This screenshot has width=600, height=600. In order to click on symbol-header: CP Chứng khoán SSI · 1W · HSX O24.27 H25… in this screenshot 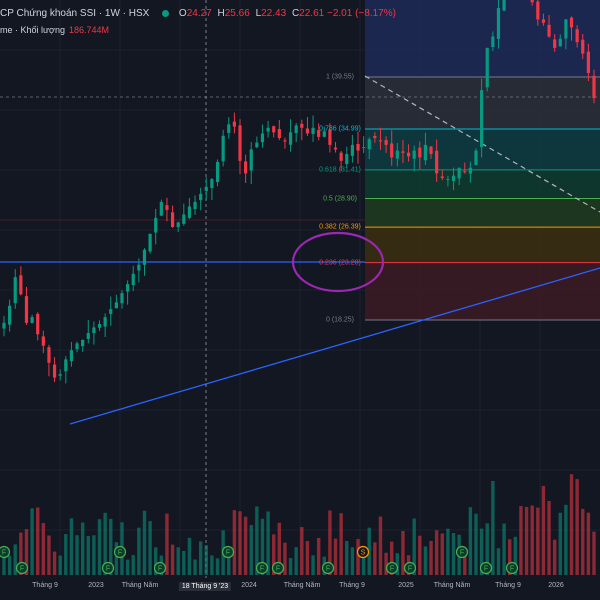, I will do `click(198, 13)`.